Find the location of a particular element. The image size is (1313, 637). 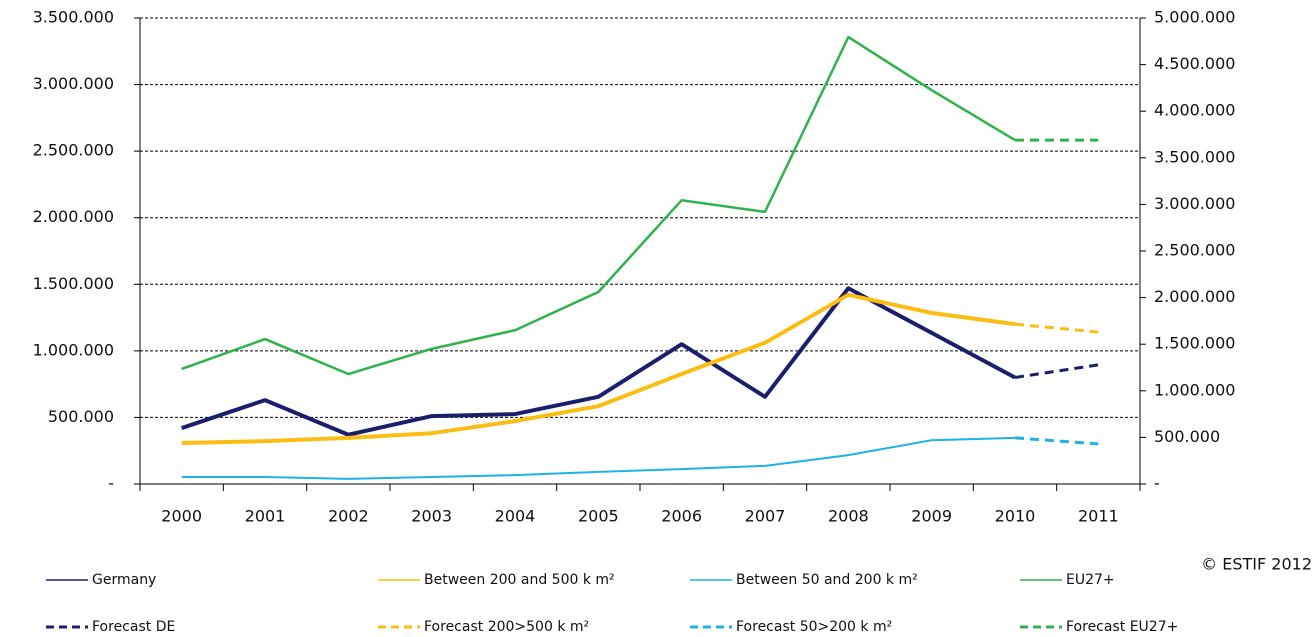

y2-tick-label: 4.000.000 is located at coordinates (1194, 110).